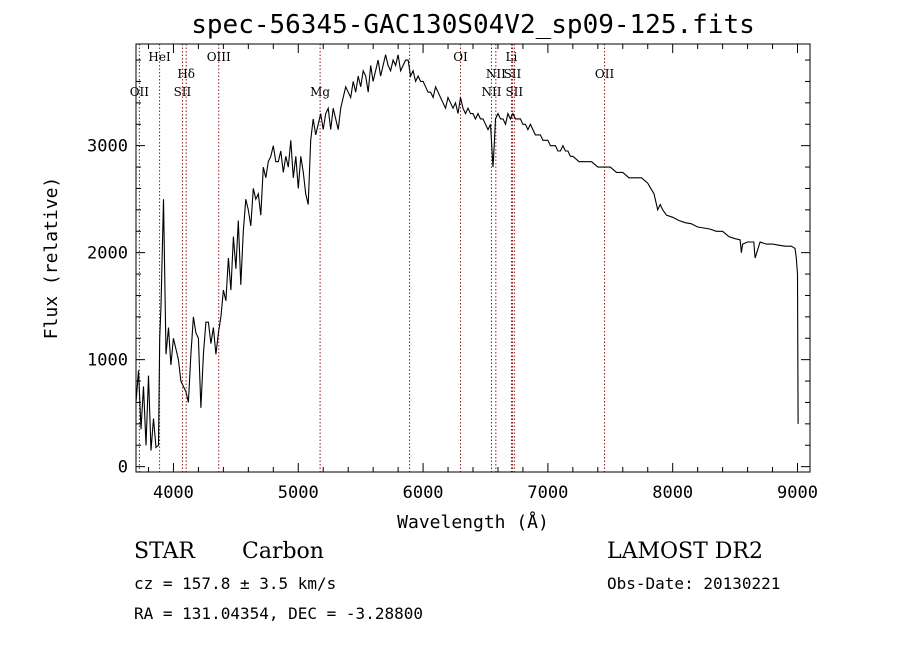 The width and height of the screenshot is (900, 649). What do you see at coordinates (512, 57) in the screenshot?
I see `line-marker-label: Li` at bounding box center [512, 57].